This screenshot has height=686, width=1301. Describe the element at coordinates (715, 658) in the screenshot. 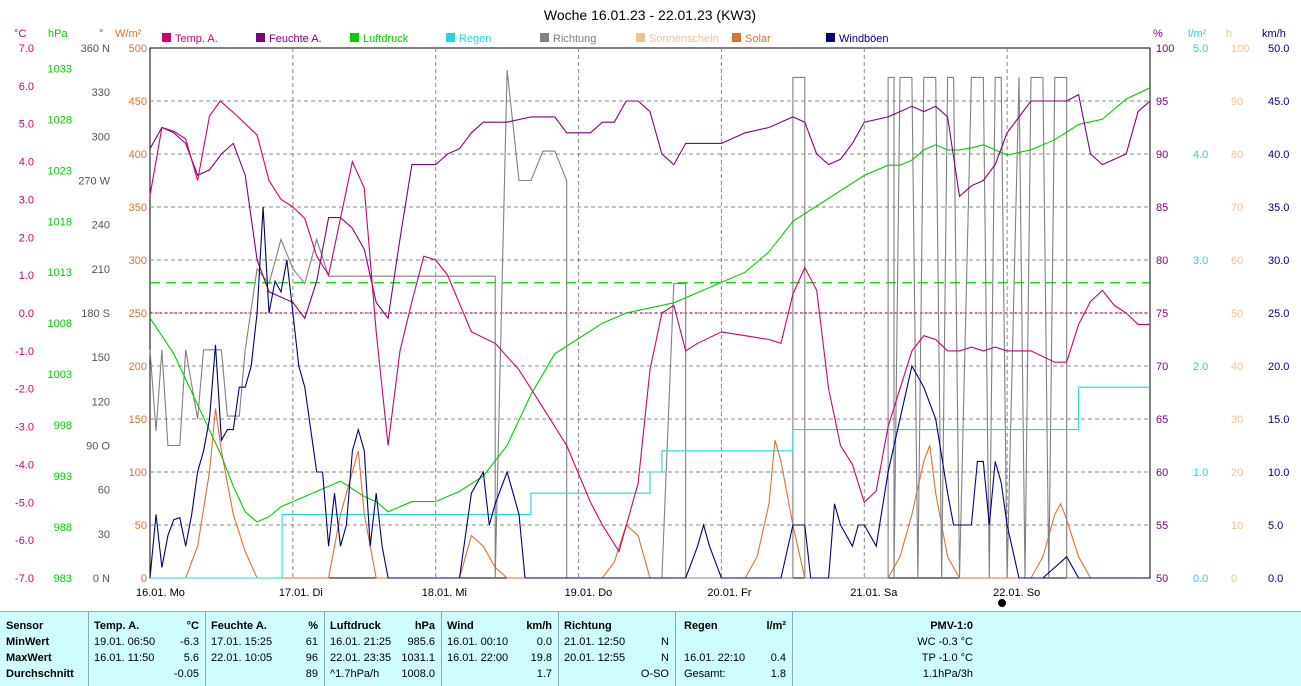

I see `rain-max-time: 16.01. 22:10` at that location.